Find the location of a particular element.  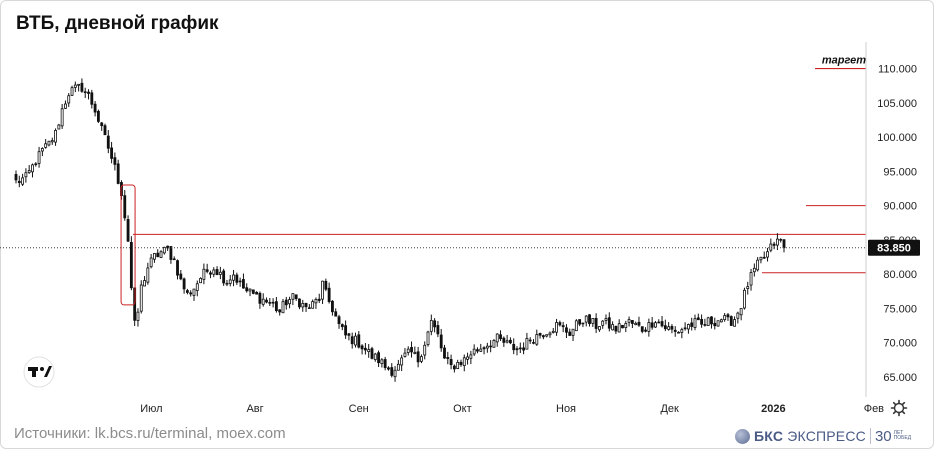

logo-stem is located at coordinates (34, 372).